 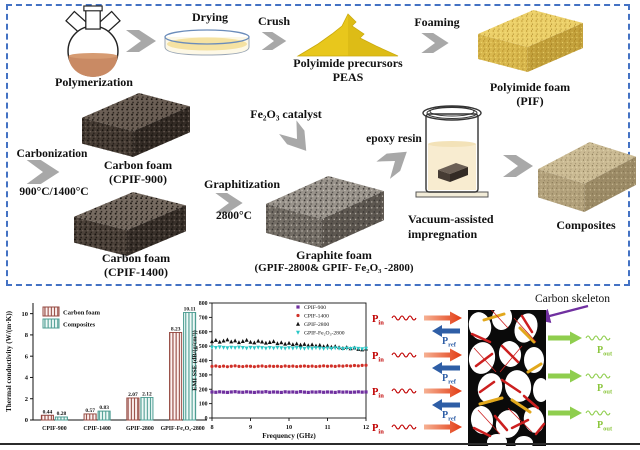 What do you see at coordinates (530, 87) in the screenshot?
I see `pif-label-1: Polyimide foam` at bounding box center [530, 87].